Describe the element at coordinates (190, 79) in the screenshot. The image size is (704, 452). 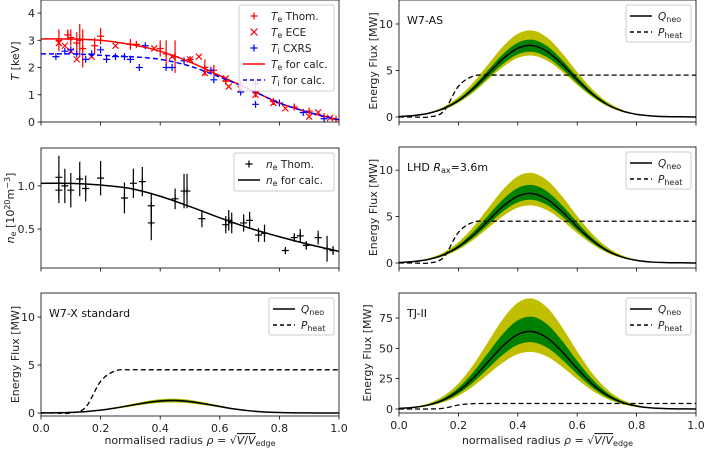
I see `te-fit-line` at that location.